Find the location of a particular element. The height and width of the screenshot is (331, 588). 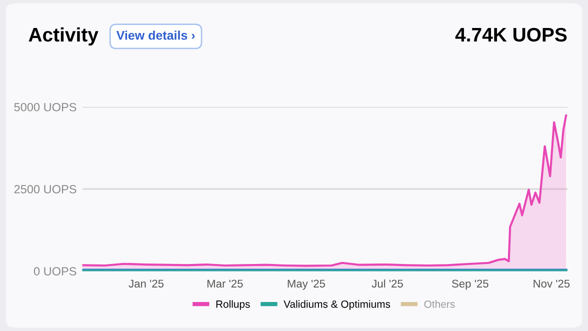

x-tick-label: May '25 is located at coordinates (307, 285).